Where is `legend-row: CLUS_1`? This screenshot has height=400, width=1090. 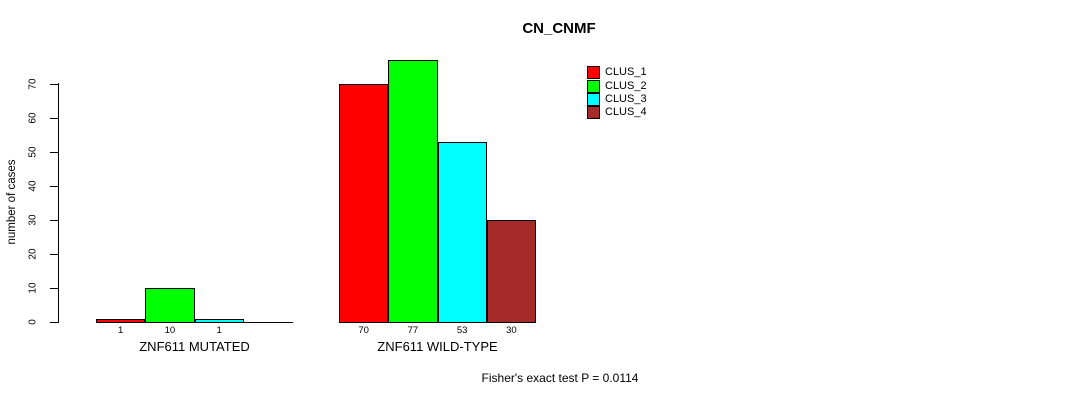 legend-row: CLUS_1 is located at coordinates (617, 73).